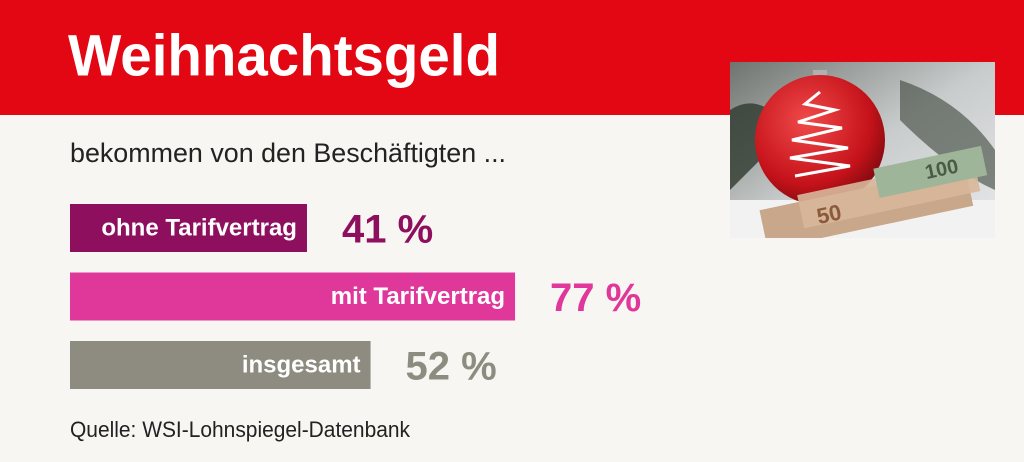 This screenshot has width=1024, height=462. Describe the element at coordinates (595, 298) in the screenshot. I see `value-label: 77 %` at that location.